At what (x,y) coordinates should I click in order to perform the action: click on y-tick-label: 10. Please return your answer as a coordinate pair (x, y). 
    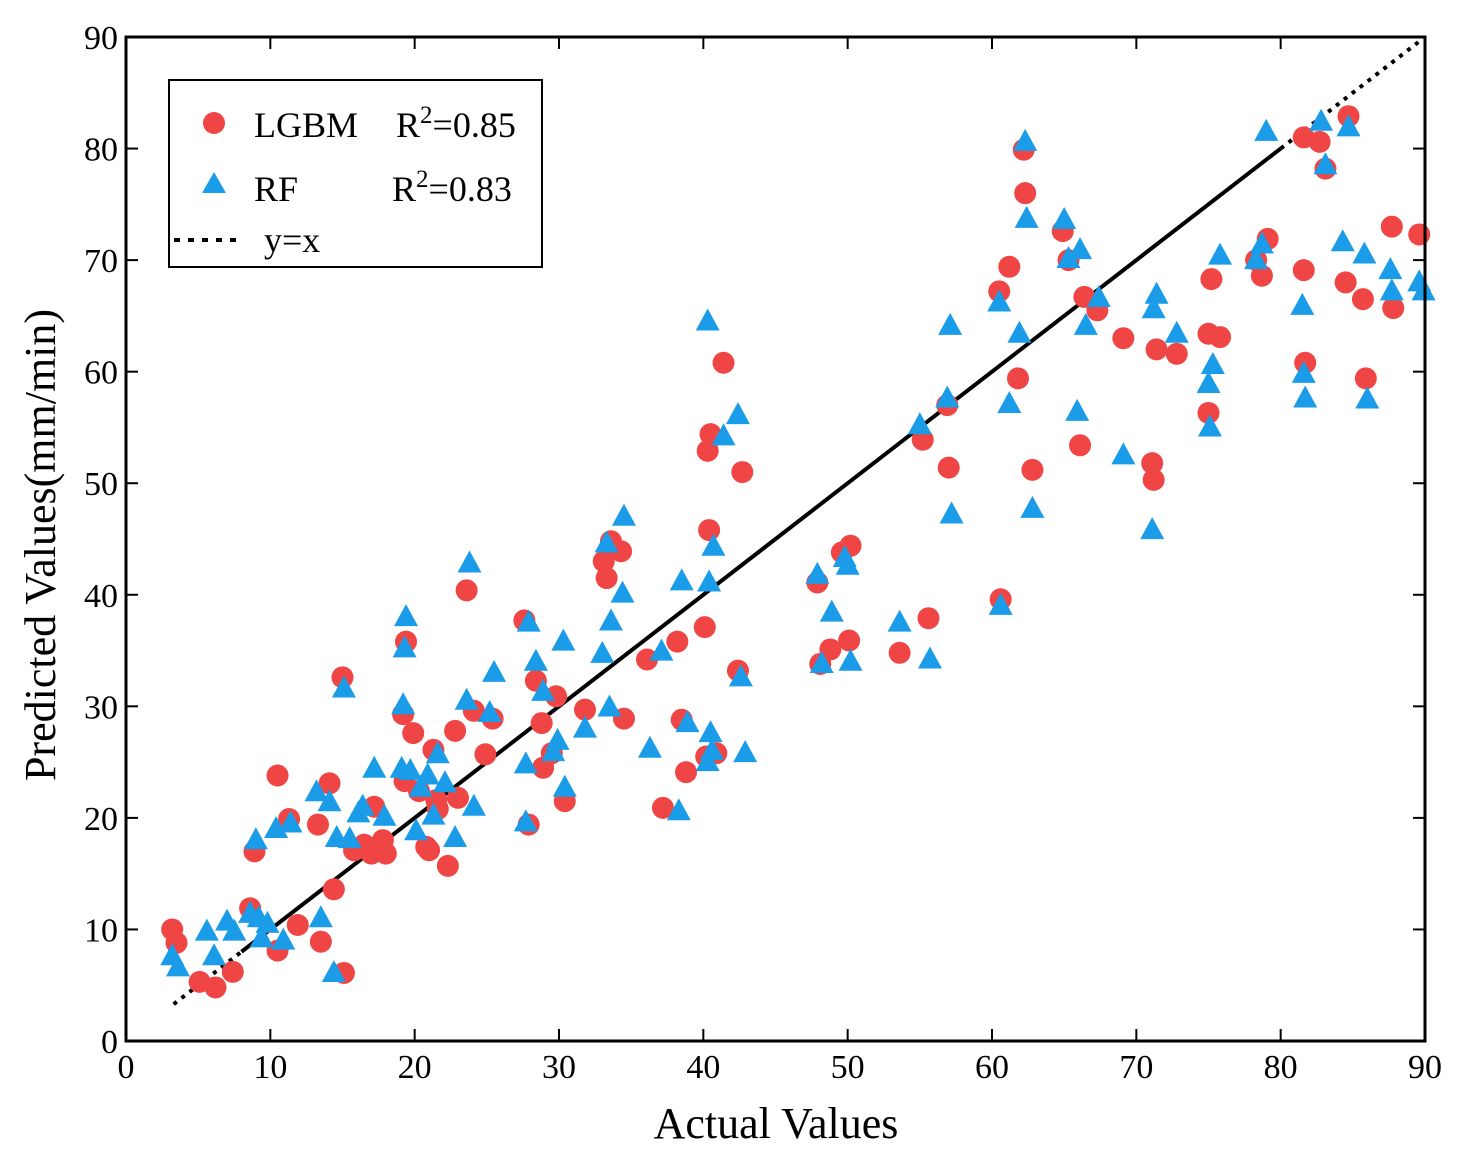
    Looking at the image, I should click on (101, 930).